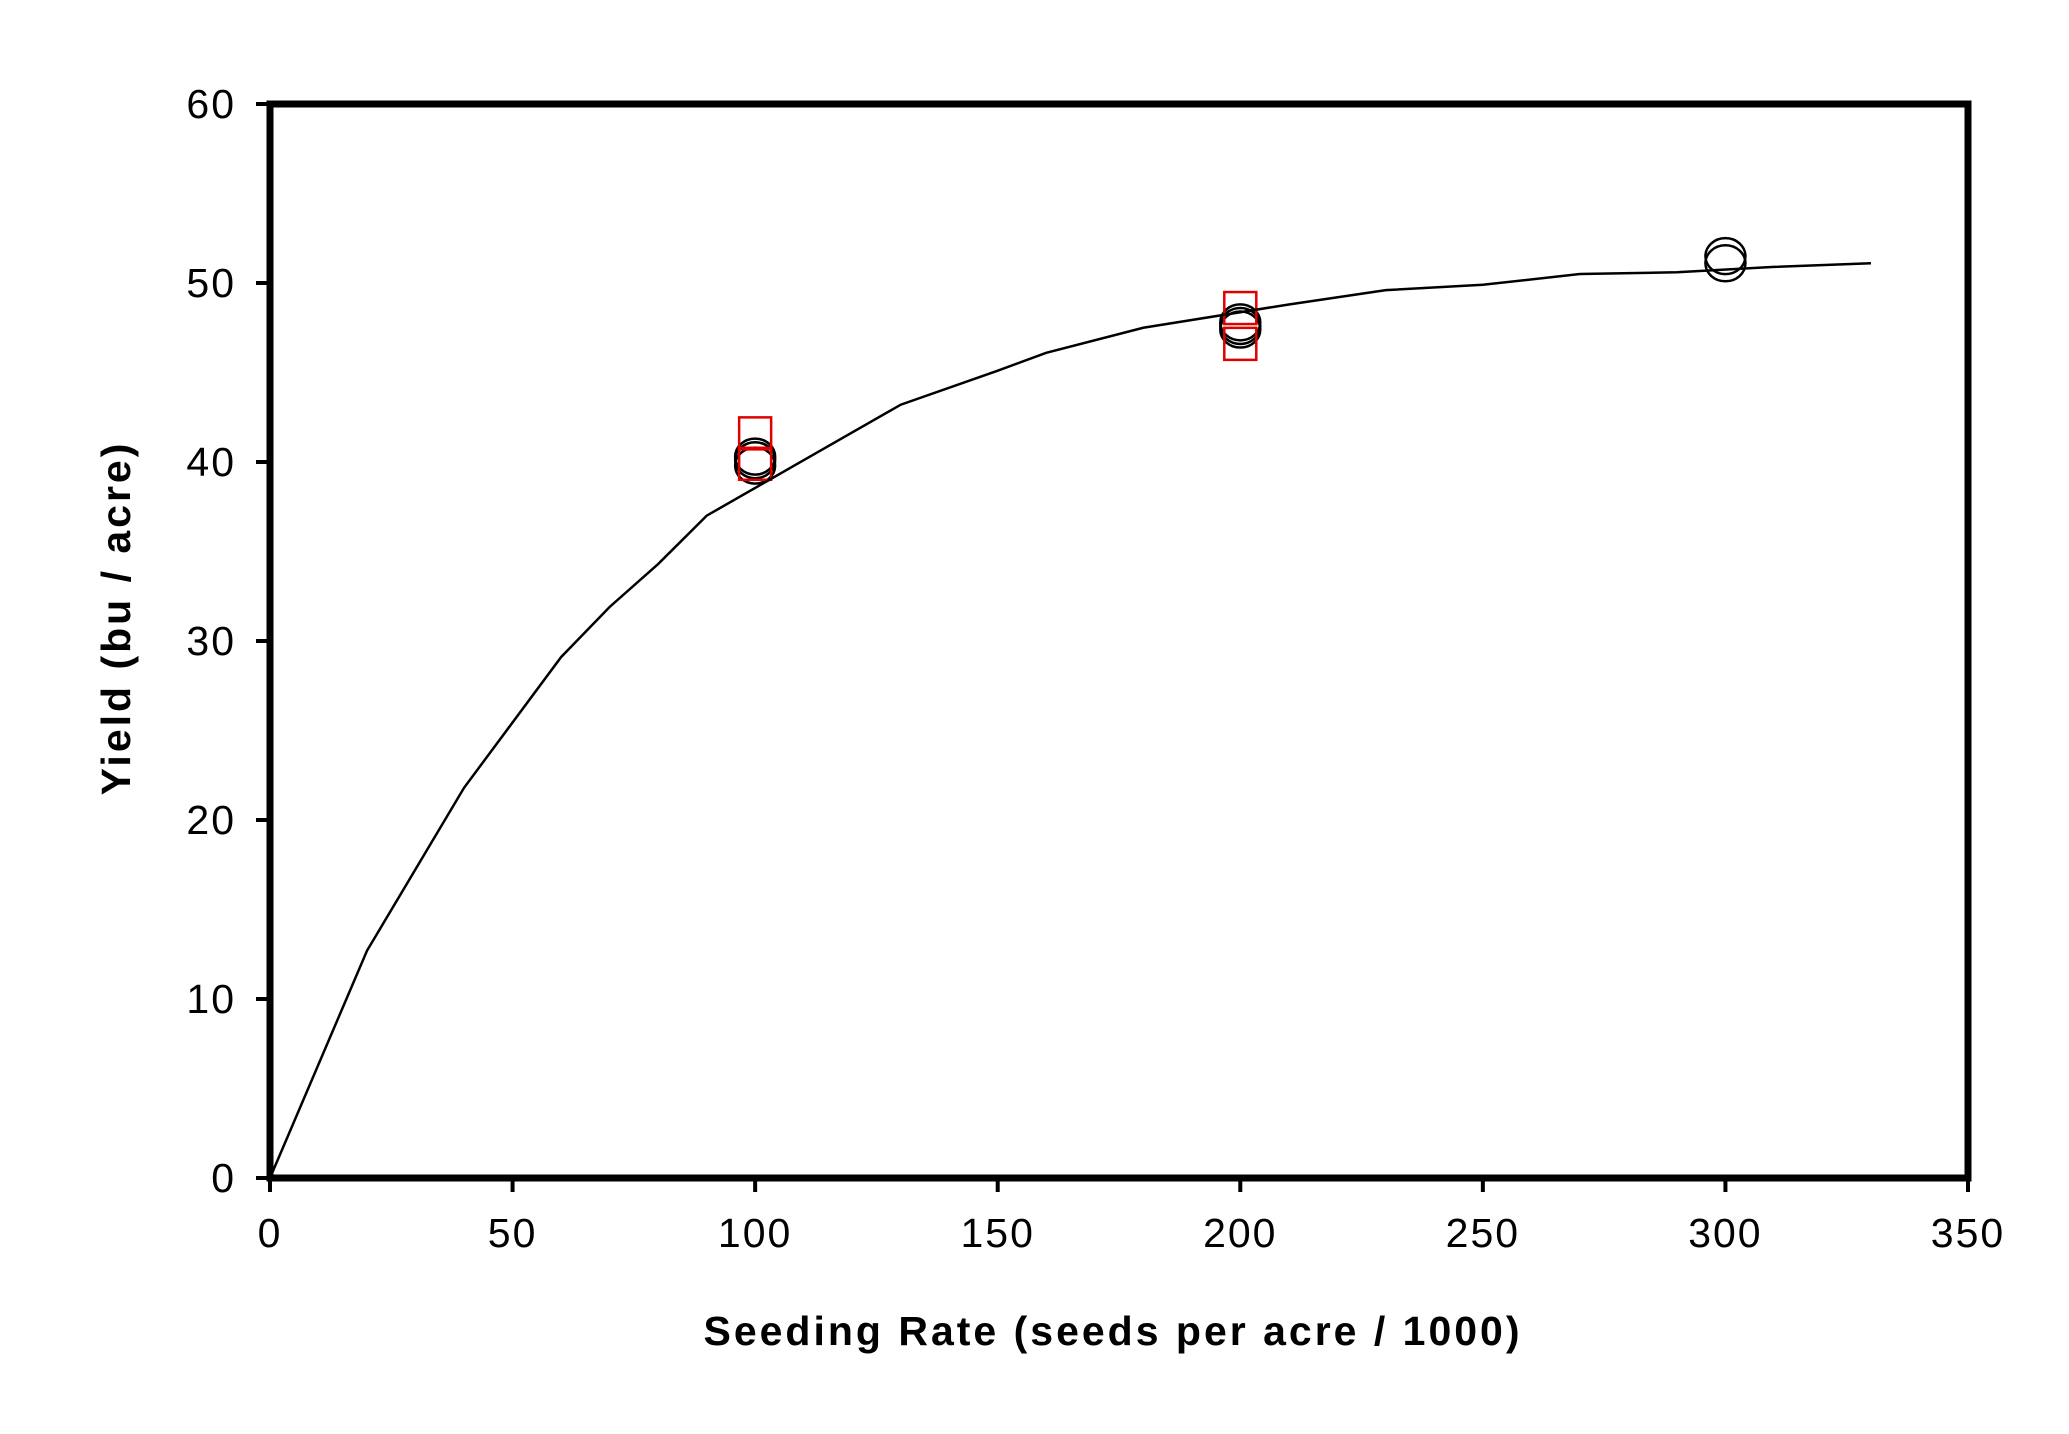  I want to click on y-axis-title: Yield (bu / acre), so click(116, 618).